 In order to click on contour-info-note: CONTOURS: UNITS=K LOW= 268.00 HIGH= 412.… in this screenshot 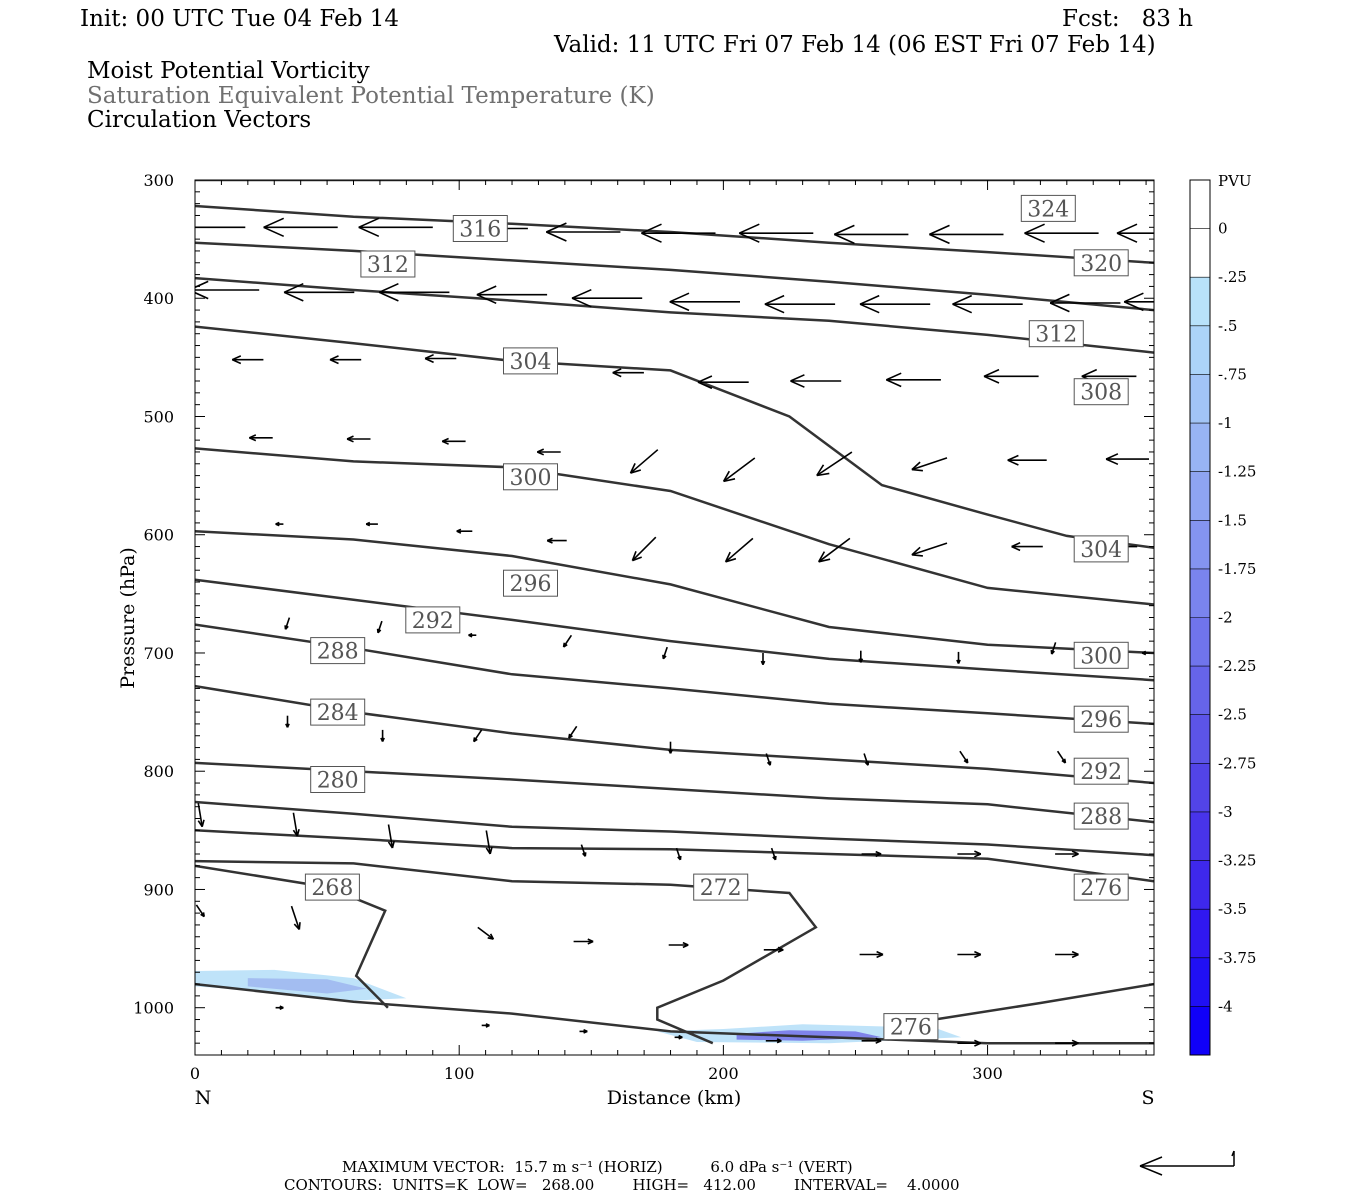, I will do `click(622, 1185)`.